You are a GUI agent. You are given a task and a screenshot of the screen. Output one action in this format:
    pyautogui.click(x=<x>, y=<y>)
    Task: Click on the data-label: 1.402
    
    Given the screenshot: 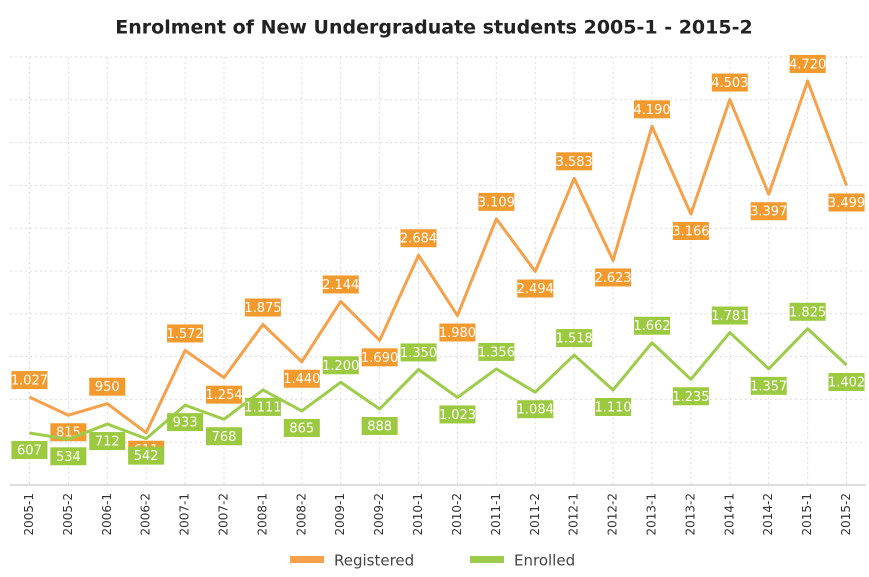 What is the action you would take?
    pyautogui.click(x=846, y=381)
    